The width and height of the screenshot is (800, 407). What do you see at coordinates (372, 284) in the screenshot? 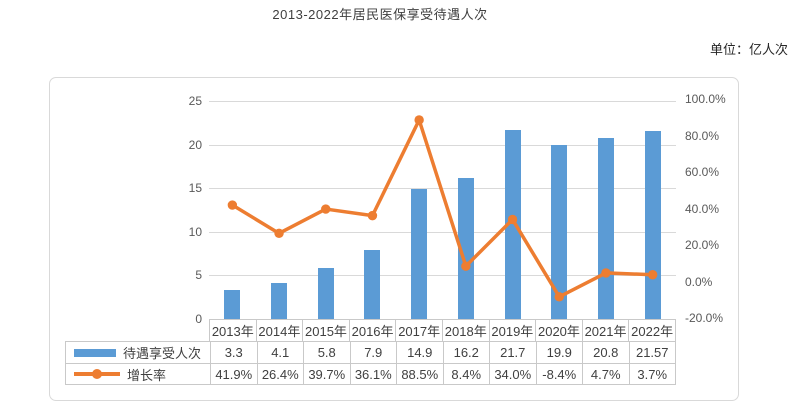
I see `bar-2016年` at bounding box center [372, 284].